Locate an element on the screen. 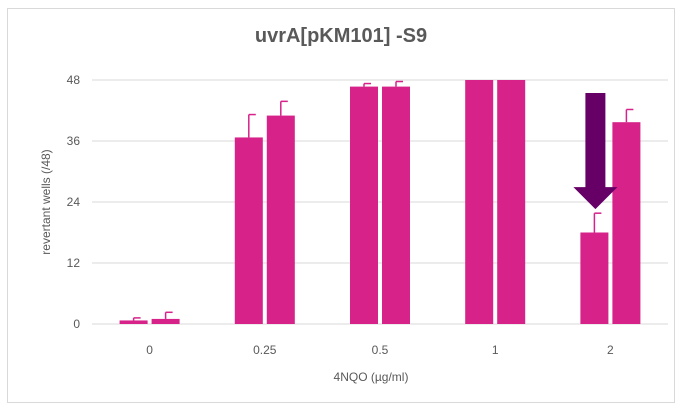 The image size is (683, 411). chart-title: uvrA[pKM101] -S9 is located at coordinates (341, 36).